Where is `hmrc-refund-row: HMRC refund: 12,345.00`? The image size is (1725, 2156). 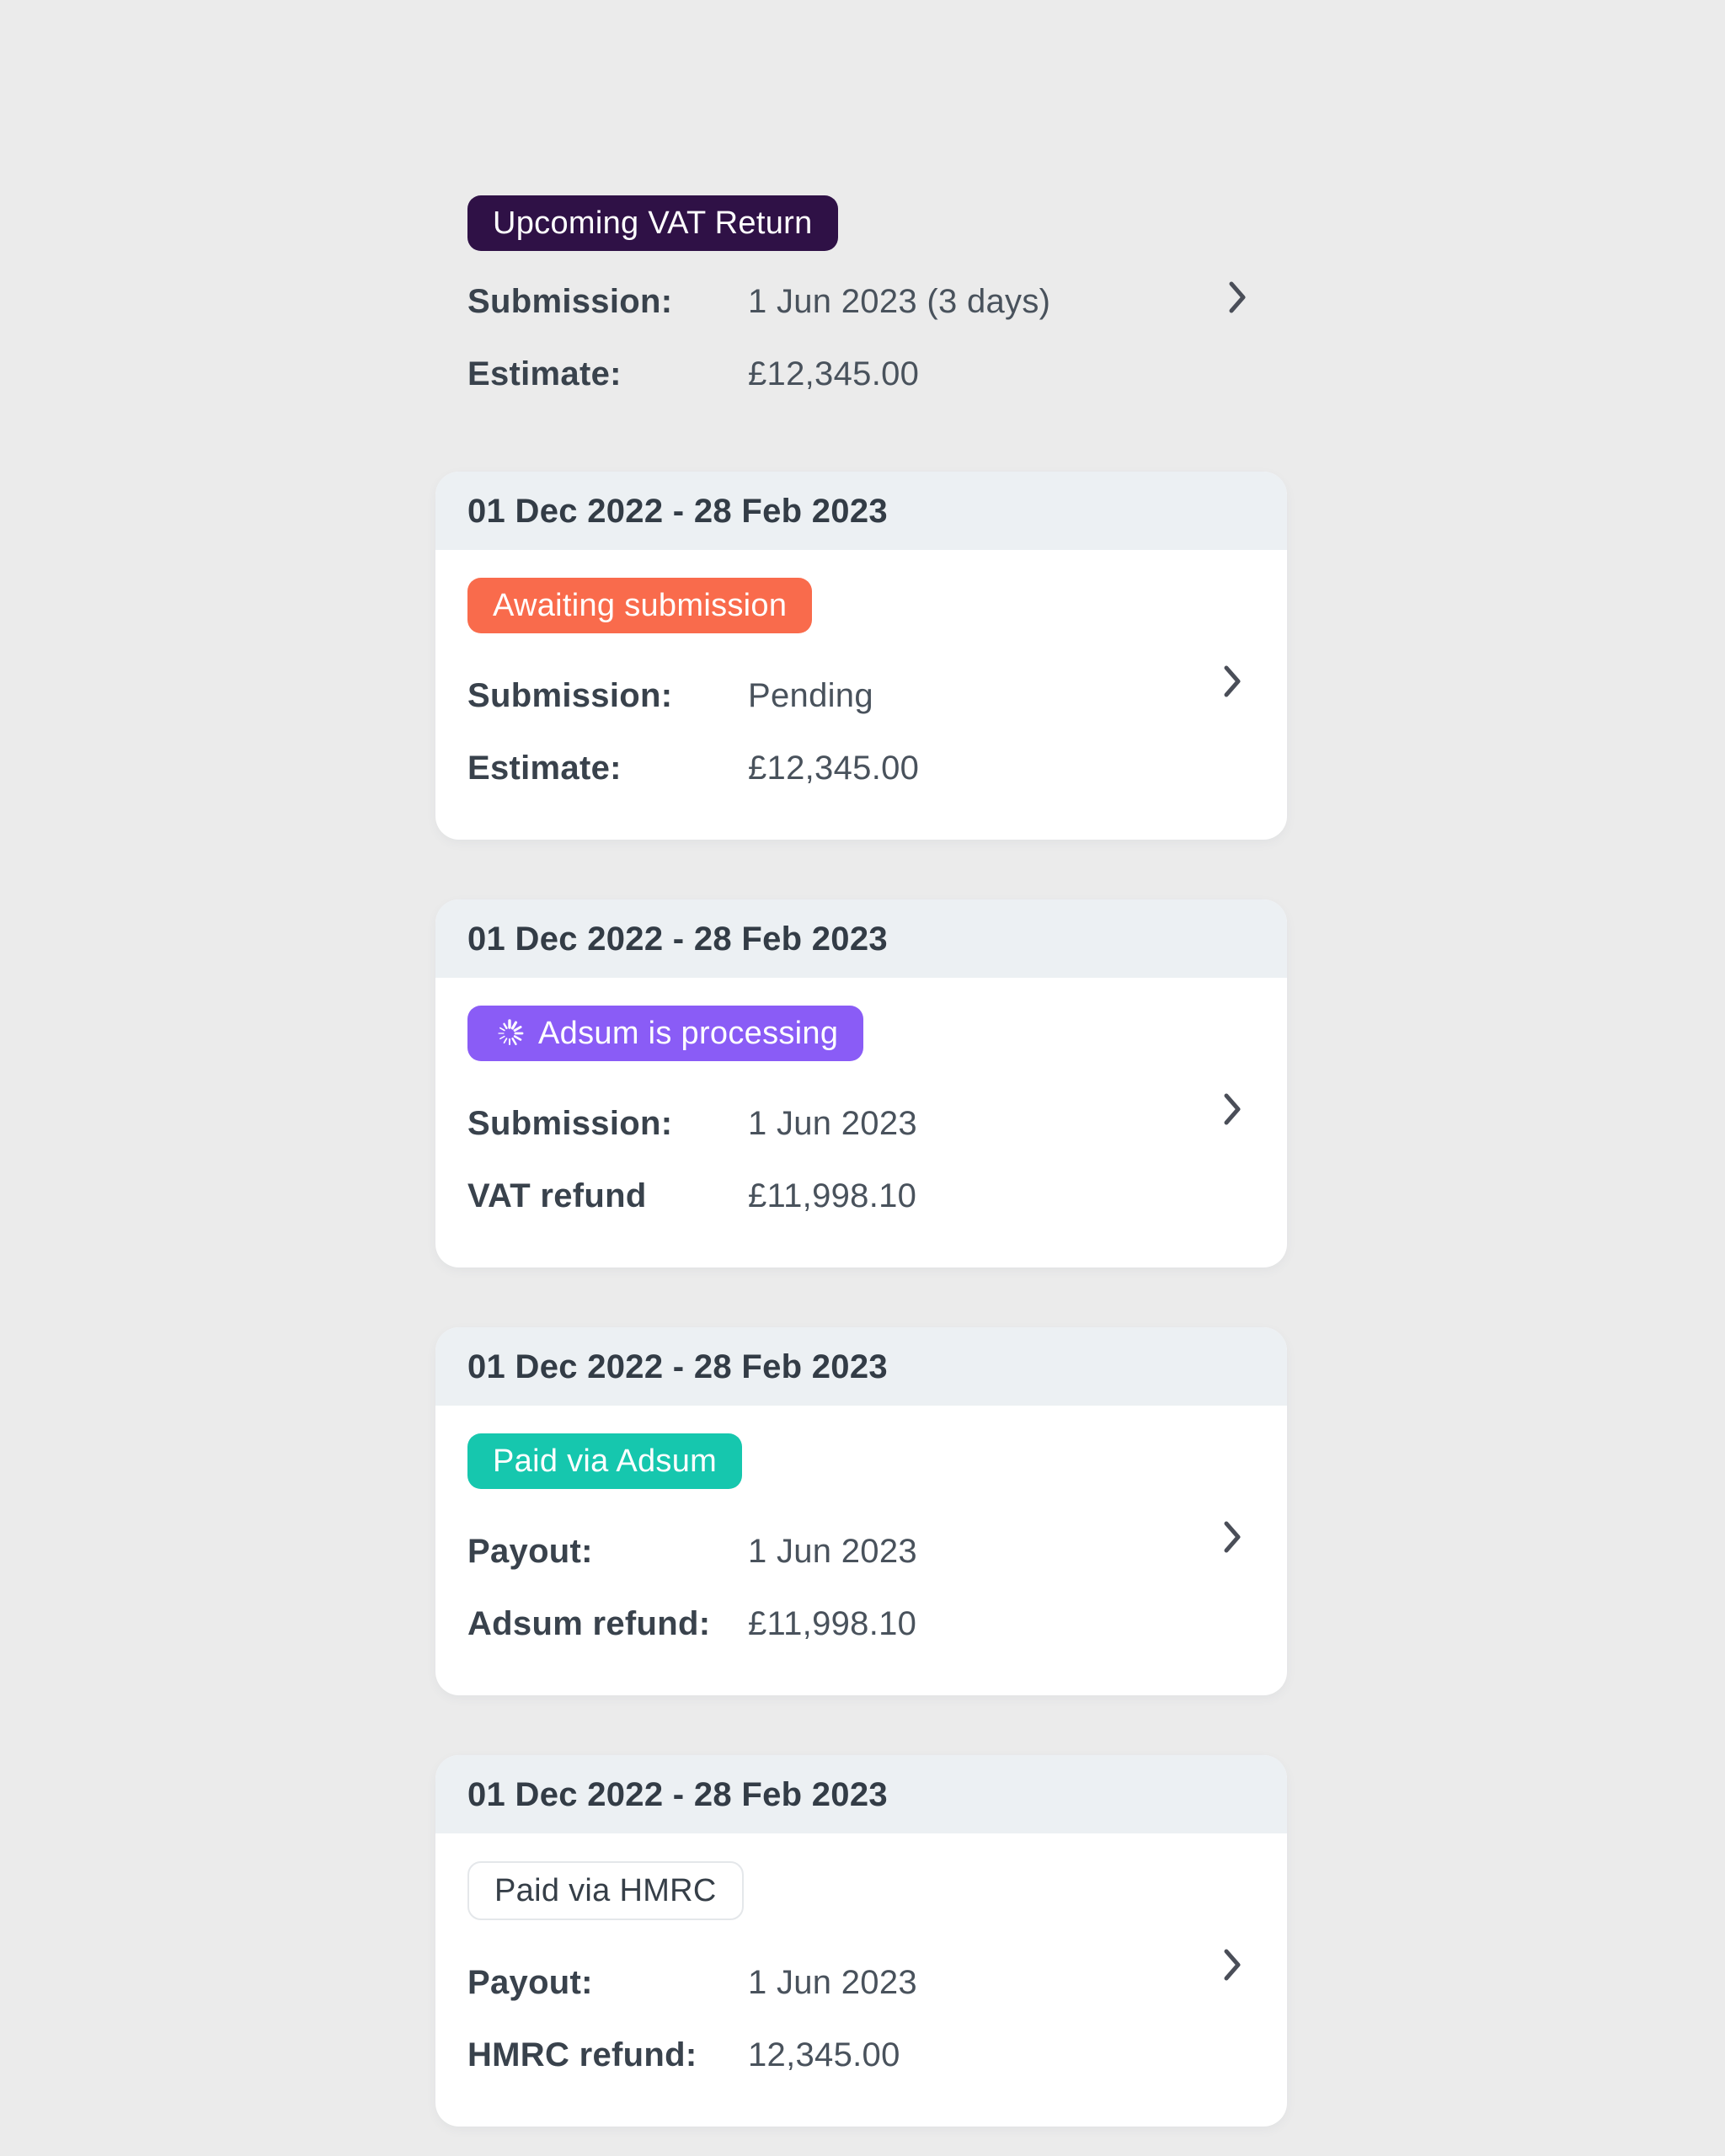 hmrc-refund-row: HMRC refund: 12,345.00 is located at coordinates (861, 2055).